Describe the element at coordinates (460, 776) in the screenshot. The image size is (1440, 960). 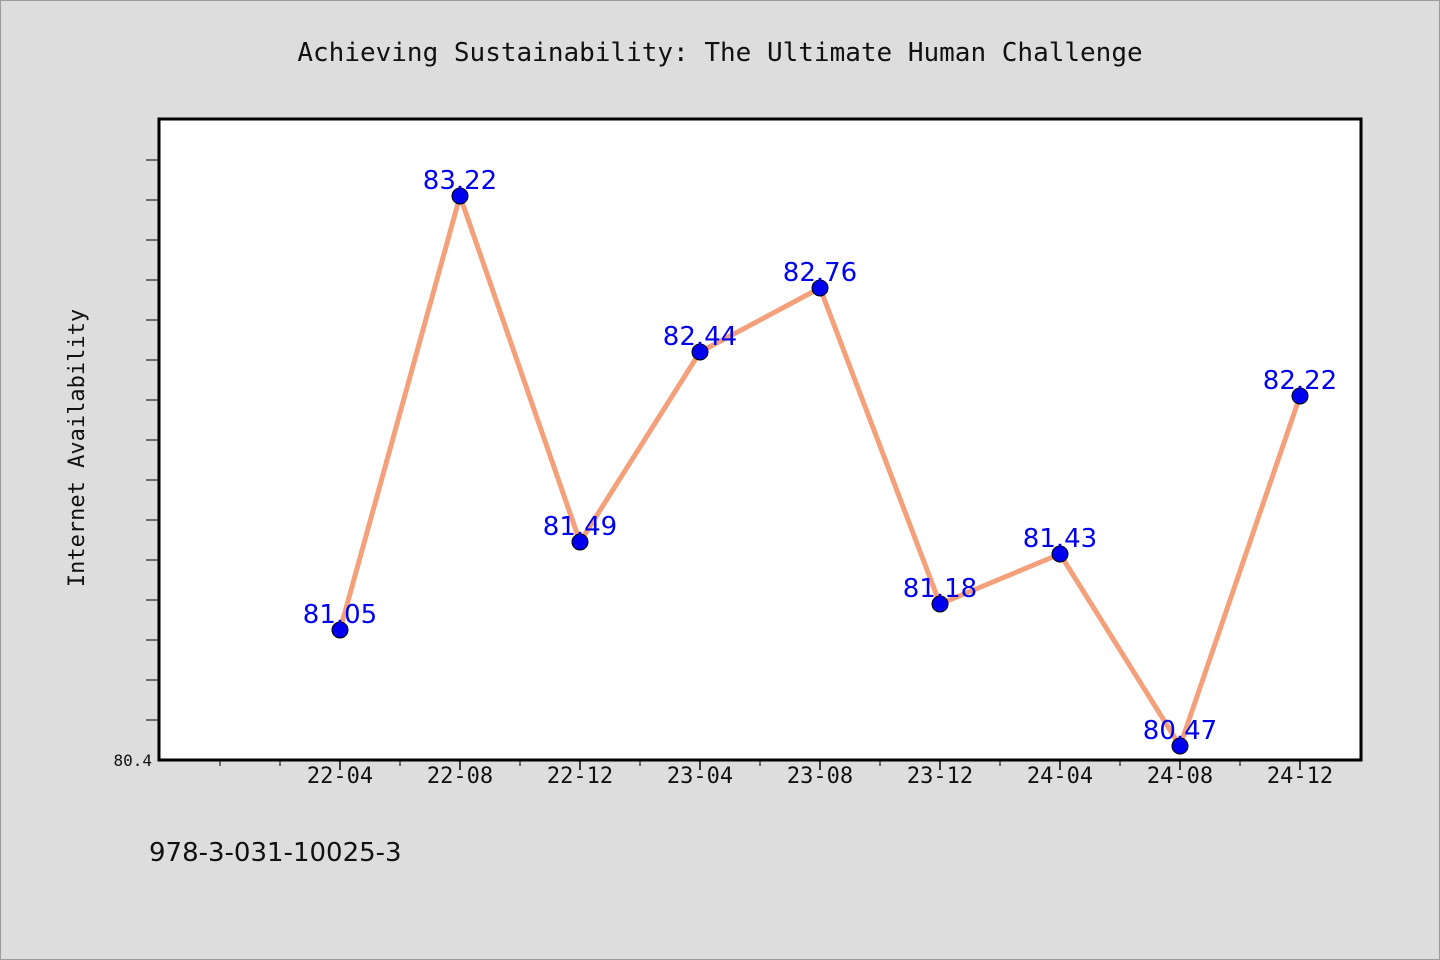
I see `x-tick-label: 22-08` at that location.